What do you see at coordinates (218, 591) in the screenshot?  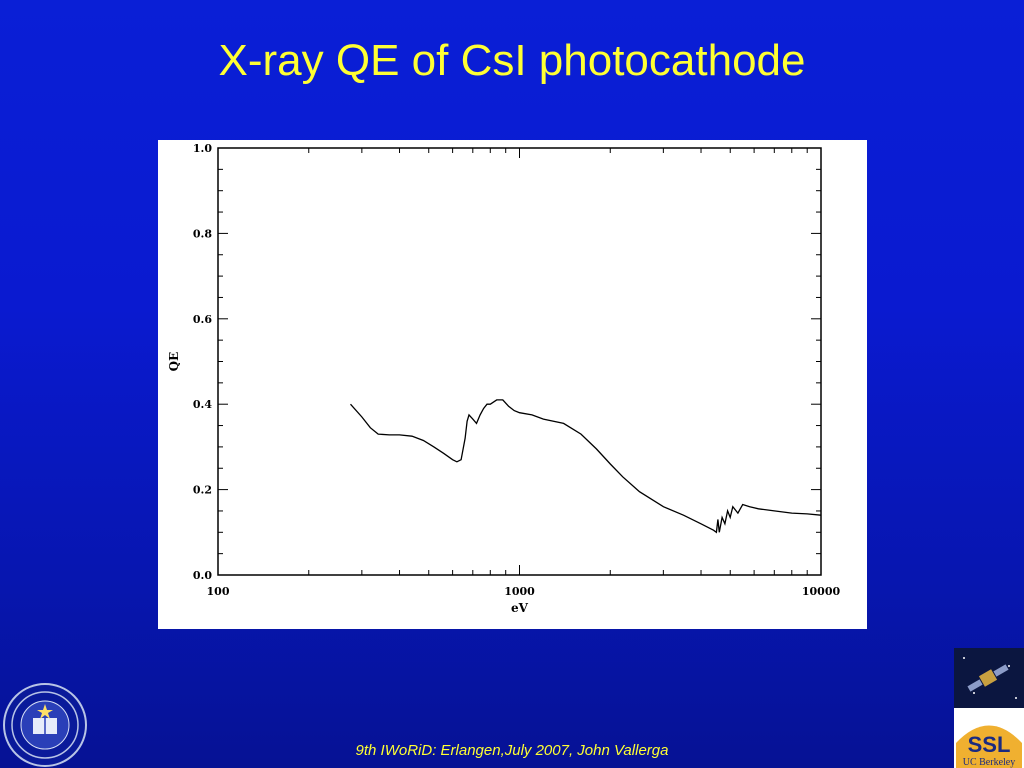 I see `x-tick-label: 100` at bounding box center [218, 591].